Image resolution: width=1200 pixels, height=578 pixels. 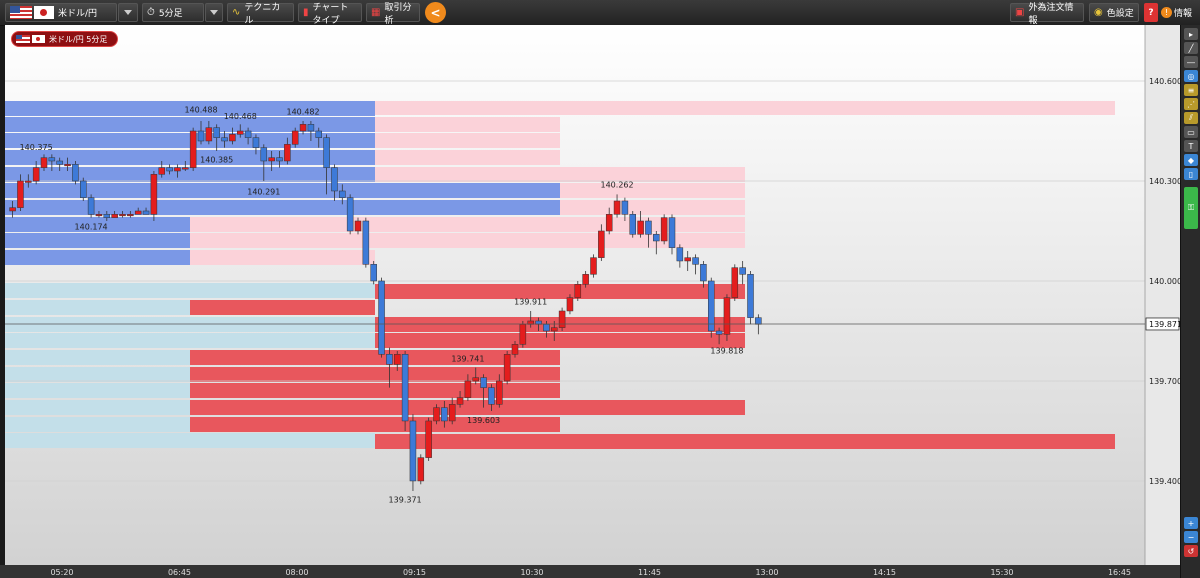 I want to click on lock-icon: ⚿, so click(x=1191, y=208).